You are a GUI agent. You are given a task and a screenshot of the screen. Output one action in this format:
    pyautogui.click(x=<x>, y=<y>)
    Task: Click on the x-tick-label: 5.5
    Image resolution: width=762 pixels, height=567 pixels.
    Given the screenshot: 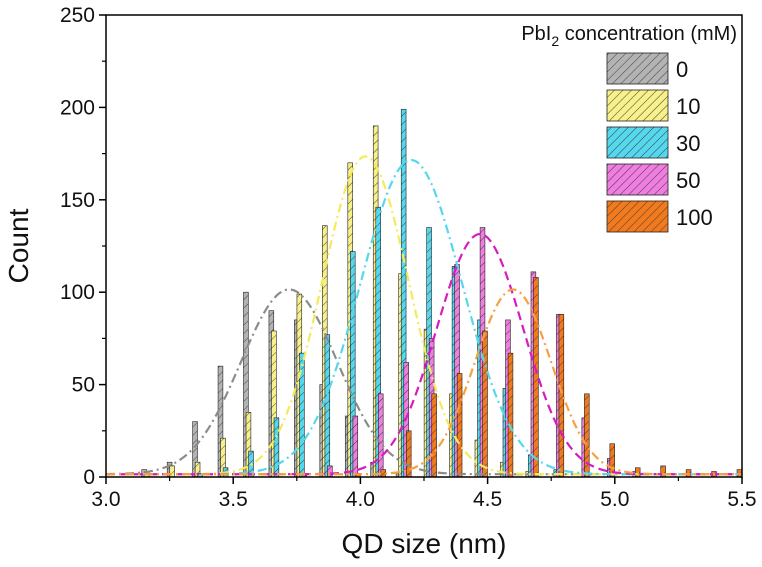 What is the action you would take?
    pyautogui.click(x=741, y=499)
    